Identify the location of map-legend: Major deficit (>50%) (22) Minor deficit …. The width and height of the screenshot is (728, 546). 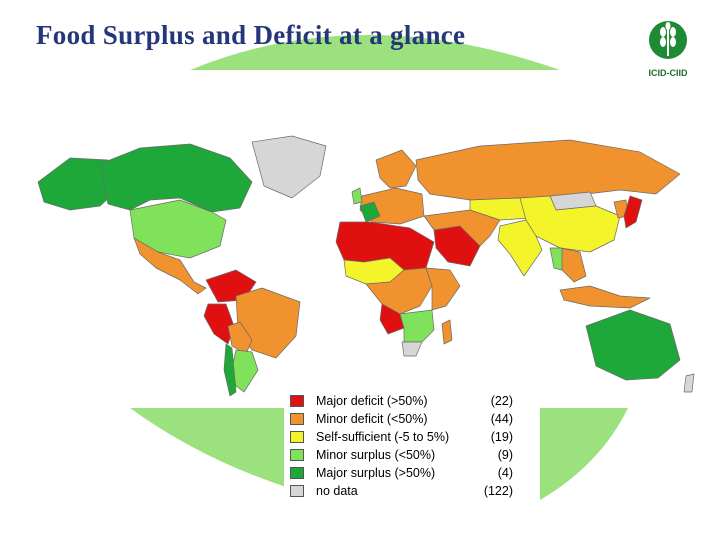
(402, 447).